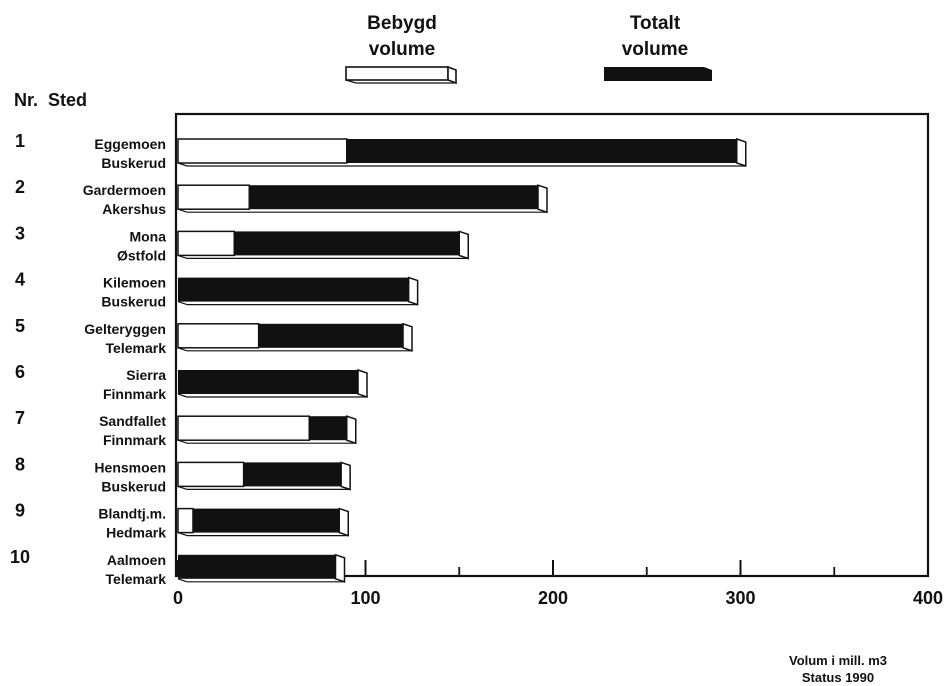 The width and height of the screenshot is (951, 686). Describe the element at coordinates (20, 511) in the screenshot. I see `row-number: 9` at that location.